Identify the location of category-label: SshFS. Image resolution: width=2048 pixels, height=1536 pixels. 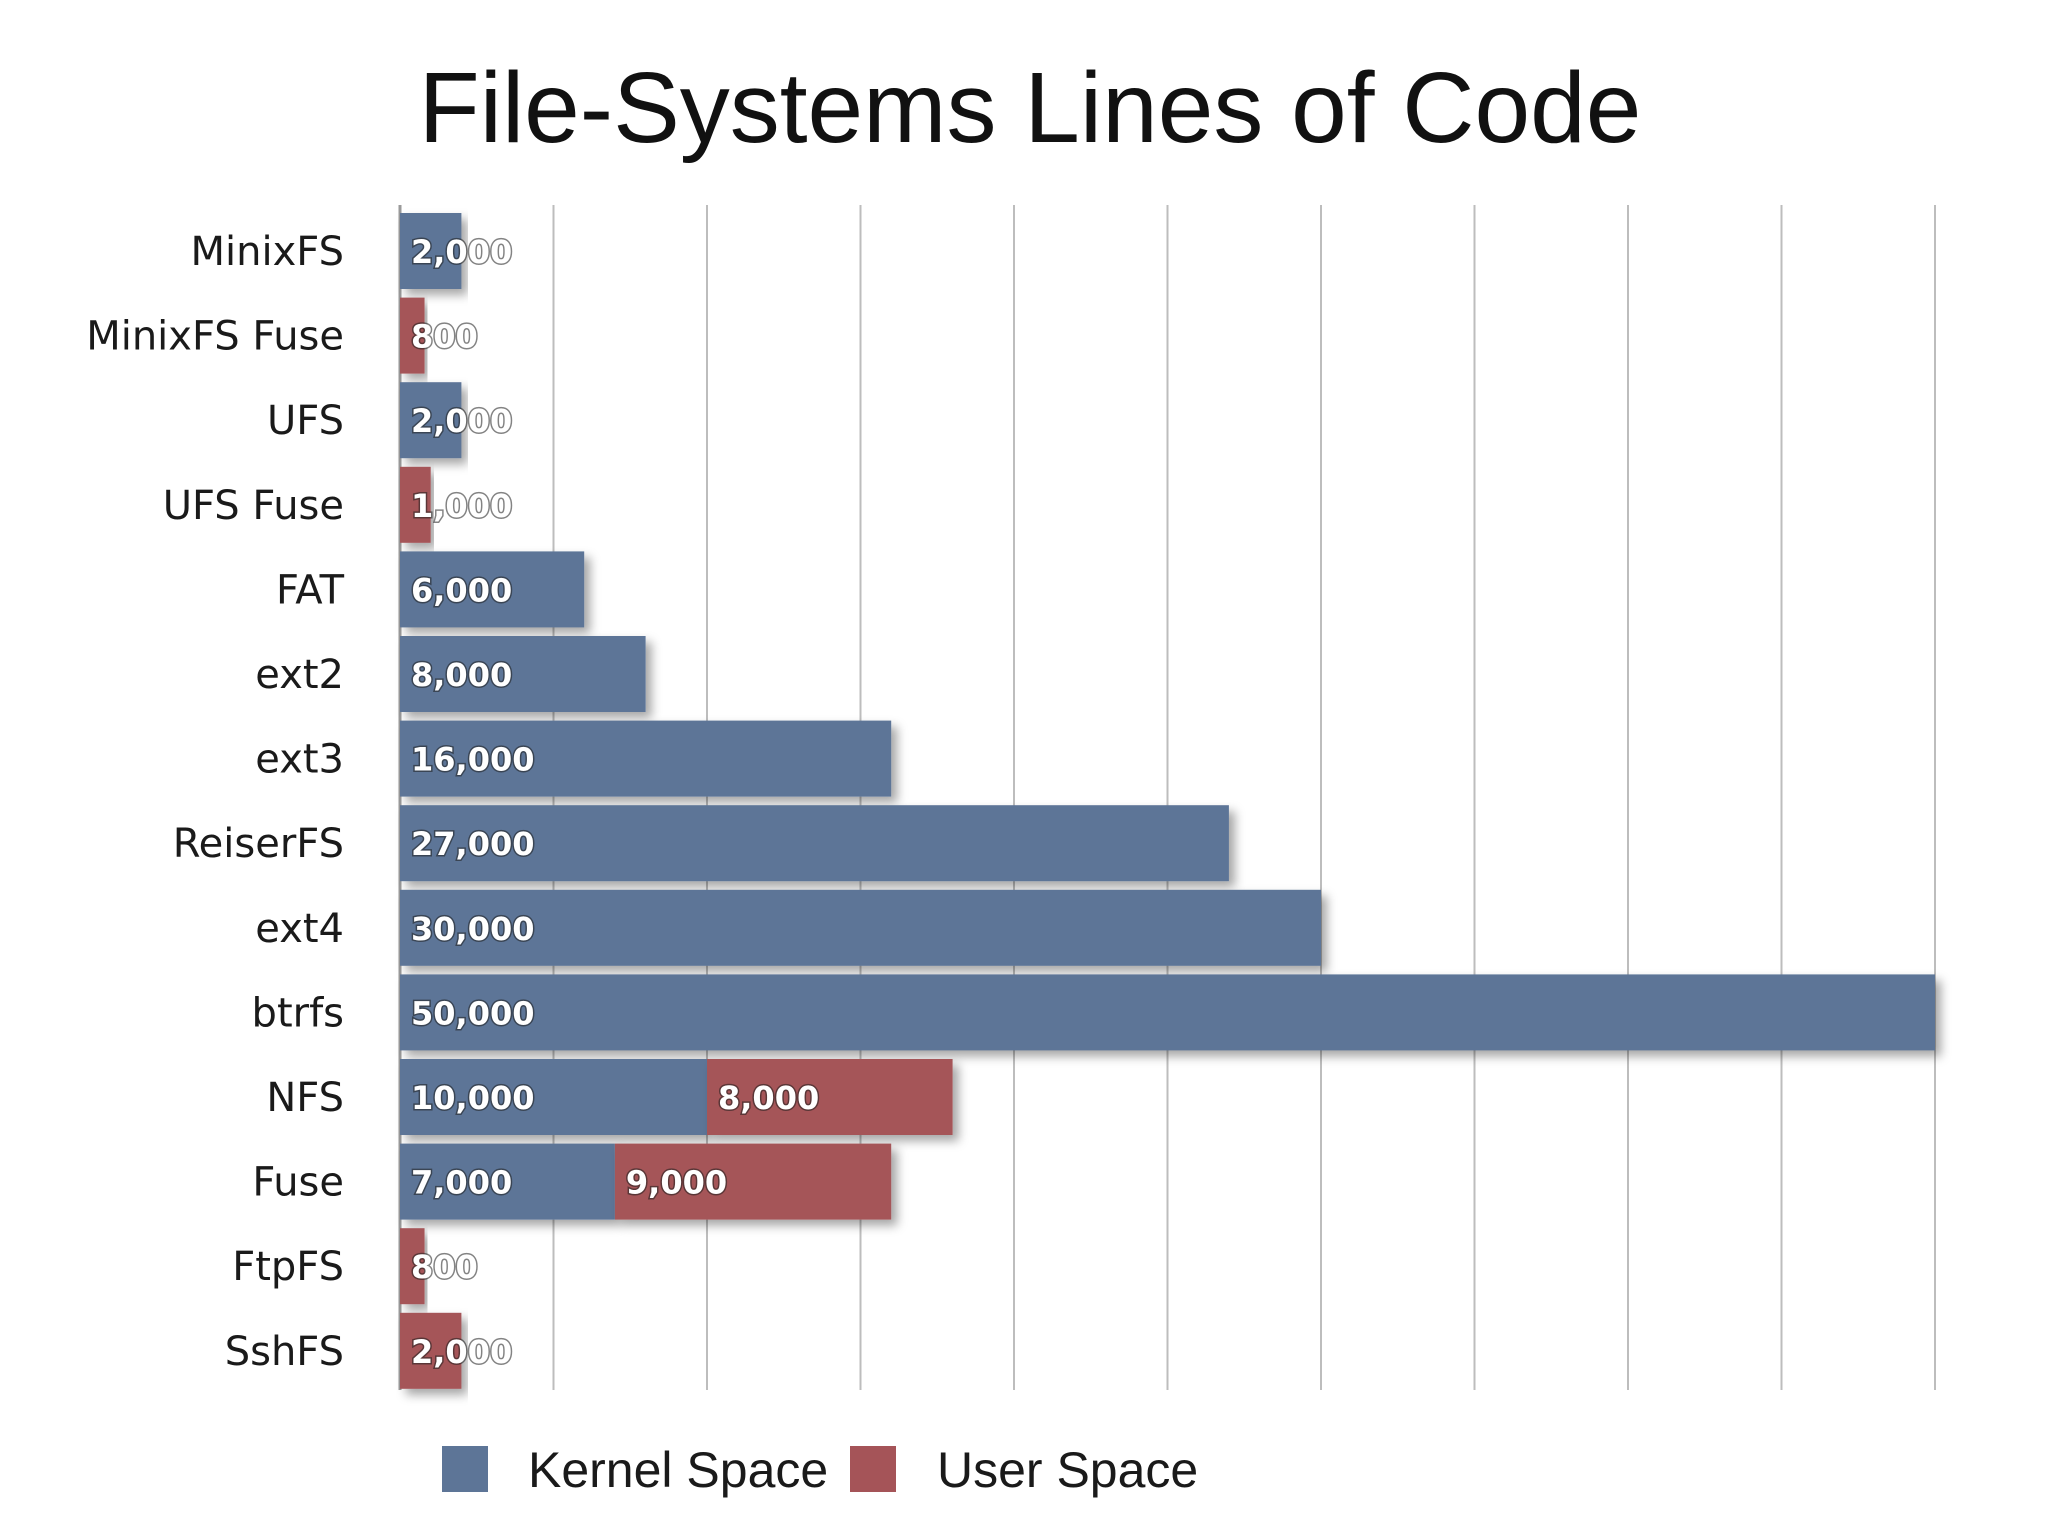
(284, 1352).